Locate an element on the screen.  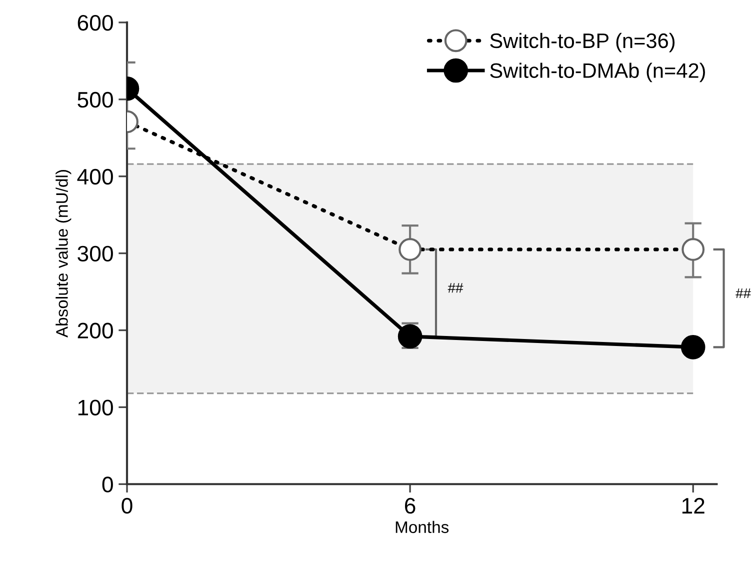
x-tick-label: 6 is located at coordinates (410, 506).